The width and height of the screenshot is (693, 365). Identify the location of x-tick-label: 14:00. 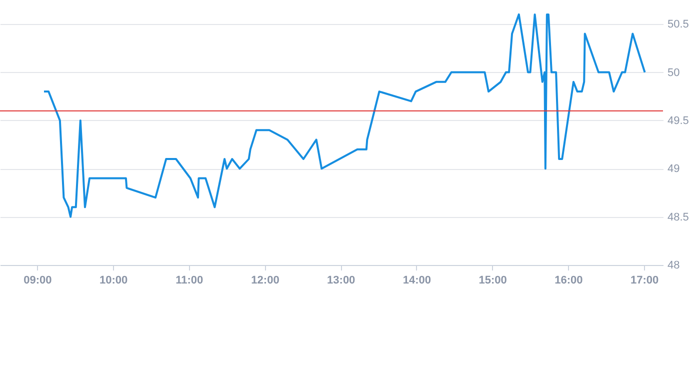
(417, 280).